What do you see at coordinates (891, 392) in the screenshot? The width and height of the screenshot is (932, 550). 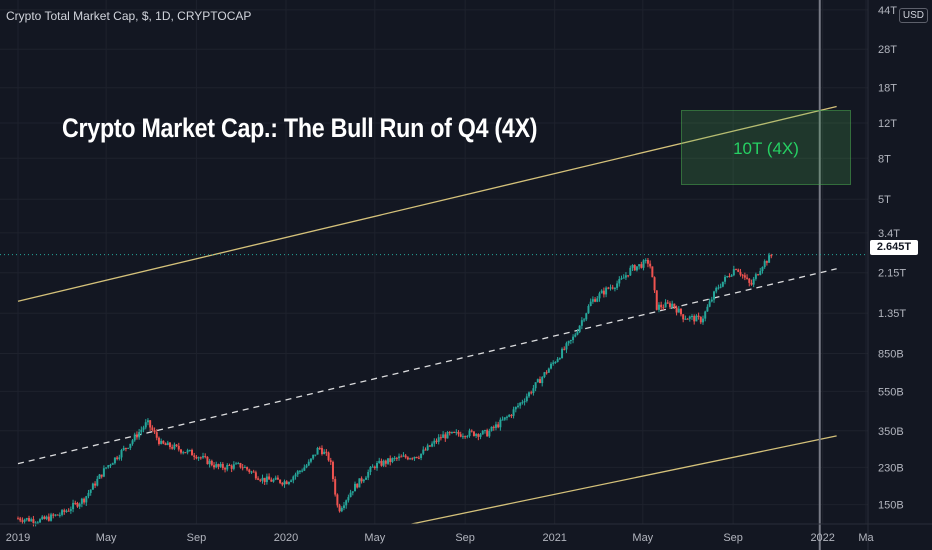 I see `price-axis-tick-label: 550B` at bounding box center [891, 392].